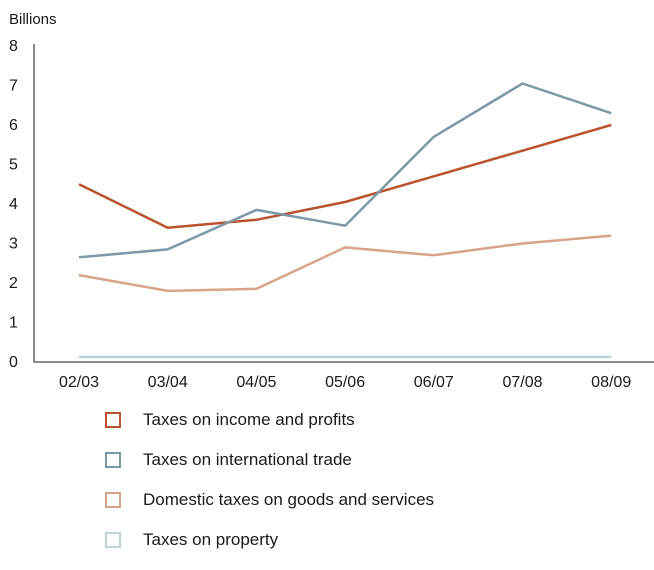  I want to click on legend-item-income-profits: Taxes on income and profits, so click(269, 420).